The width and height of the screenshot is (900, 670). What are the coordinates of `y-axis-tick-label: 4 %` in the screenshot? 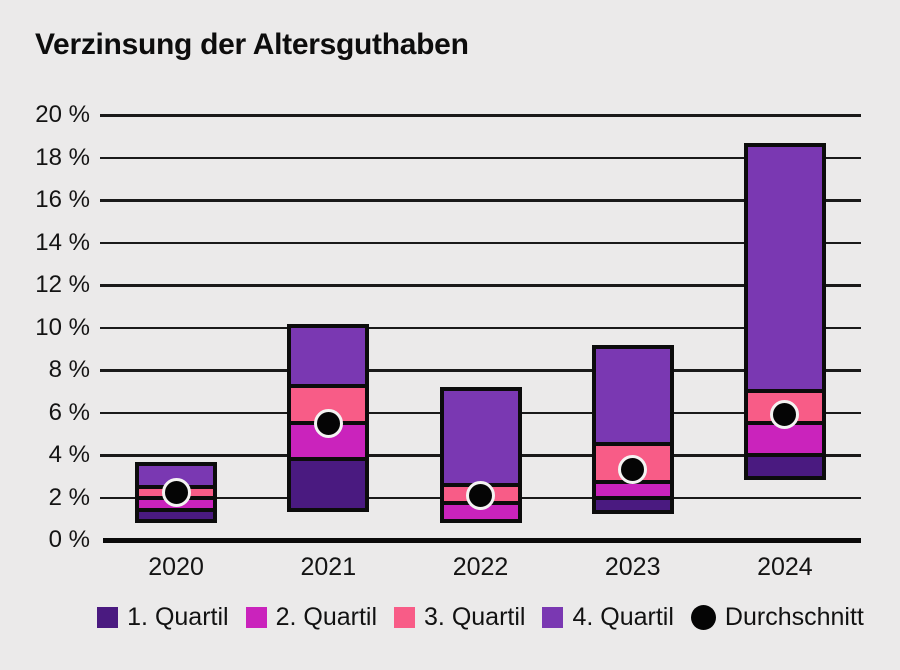 It's located at (69, 454).